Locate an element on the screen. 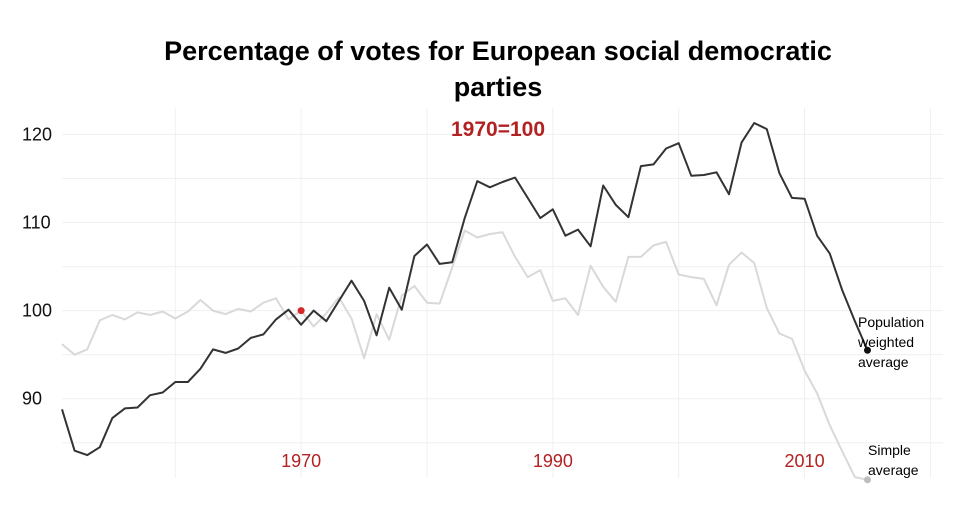 The height and width of the screenshot is (508, 955). x-tick-label: 2010 is located at coordinates (805, 461).